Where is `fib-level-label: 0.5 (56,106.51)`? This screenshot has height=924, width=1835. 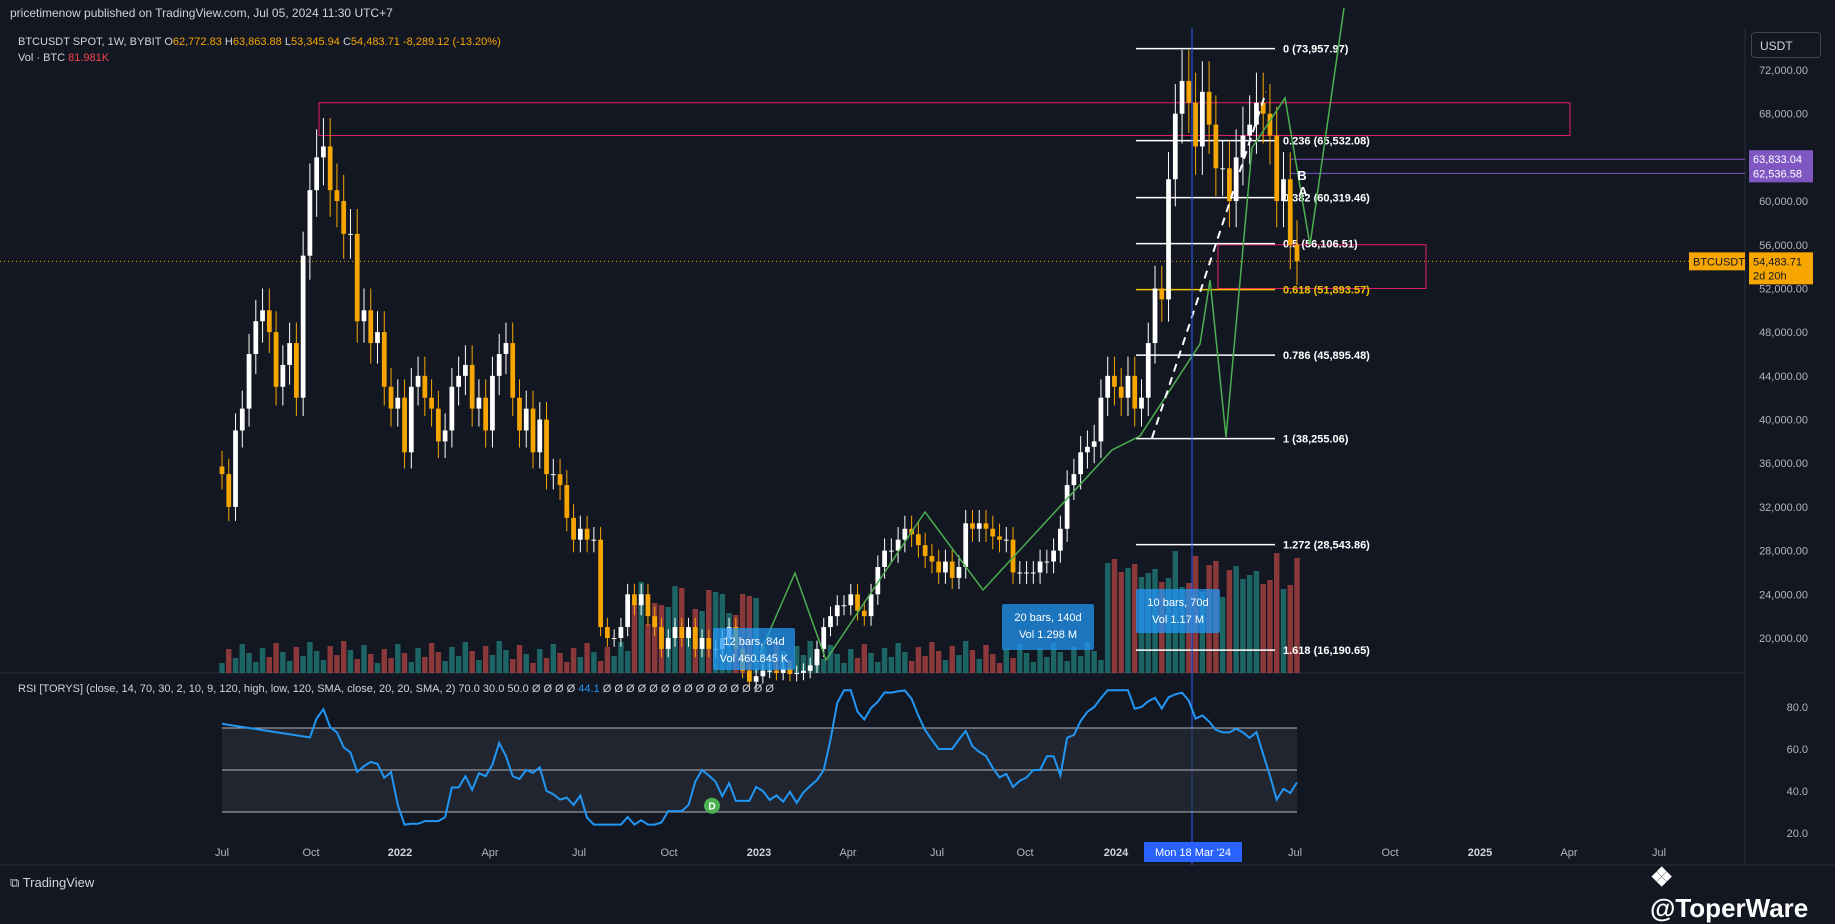
fib-level-label: 0.5 (56,106.51) is located at coordinates (1320, 245).